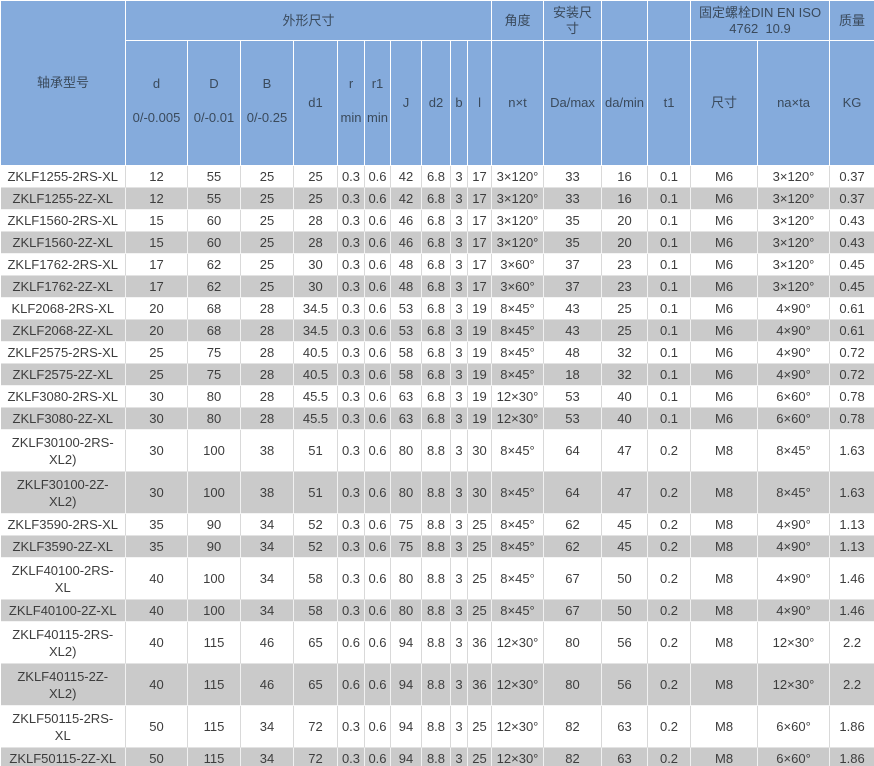 The height and width of the screenshot is (766, 874). I want to click on subheader-KG: KG, so click(851, 103).